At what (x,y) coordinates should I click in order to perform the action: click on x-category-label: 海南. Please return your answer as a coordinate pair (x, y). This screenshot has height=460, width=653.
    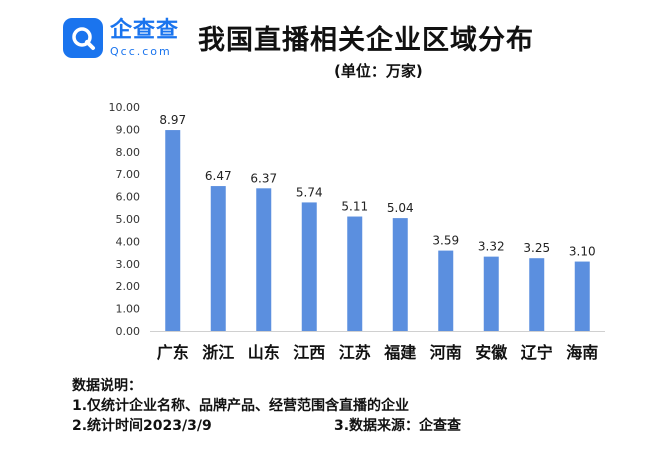
    Looking at the image, I should click on (582, 352).